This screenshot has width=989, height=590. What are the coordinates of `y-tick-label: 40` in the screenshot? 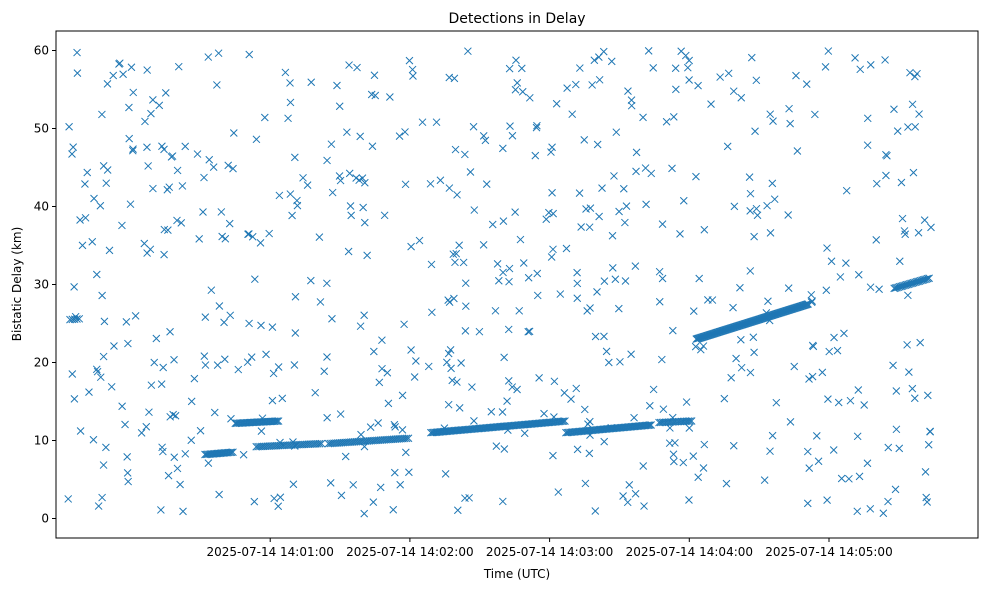 It's located at (41, 207).